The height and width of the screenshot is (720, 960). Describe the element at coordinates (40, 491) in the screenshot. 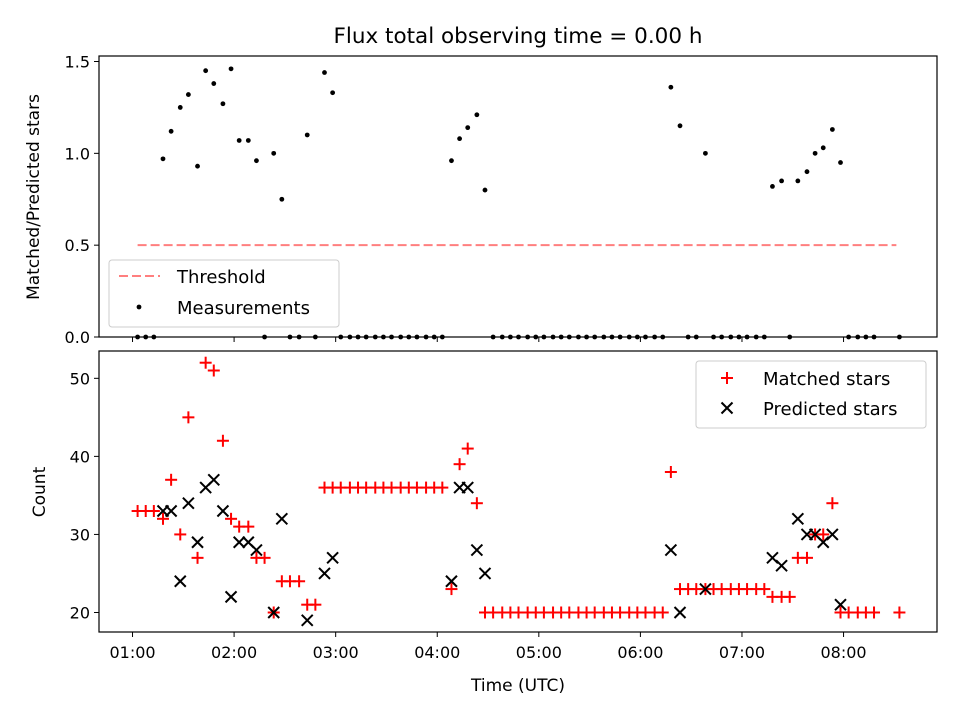

I see `bottom-y-axis-label: Count` at that location.